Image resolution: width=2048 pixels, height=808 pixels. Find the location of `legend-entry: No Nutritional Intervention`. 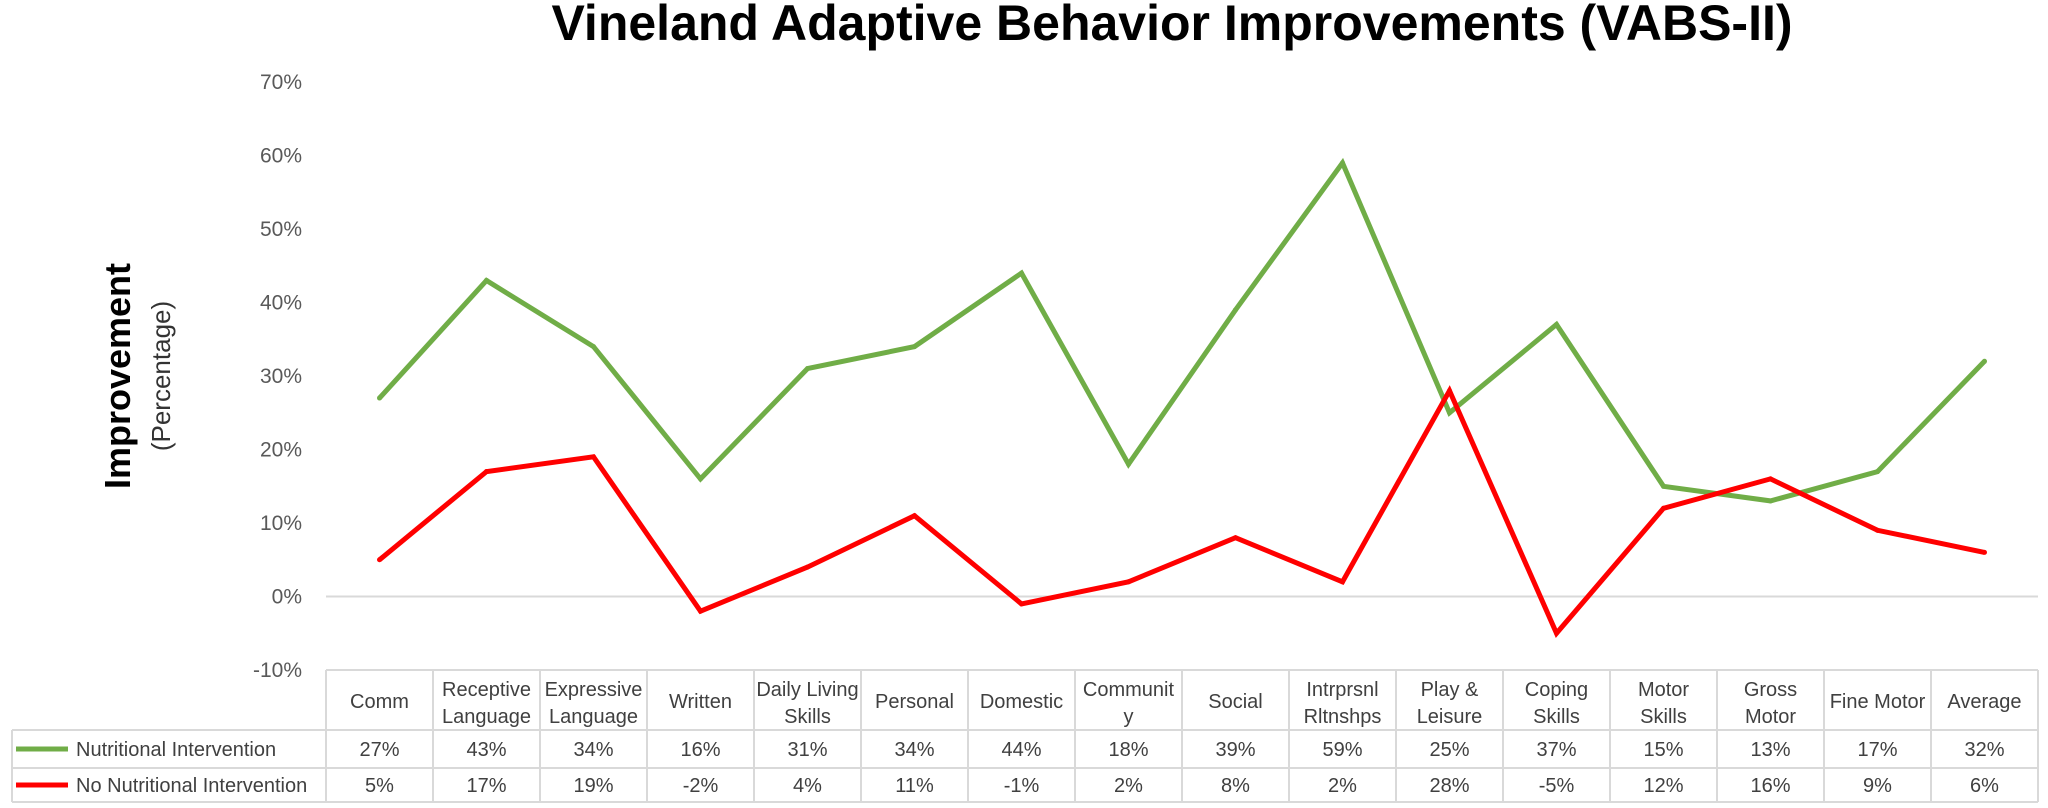

legend-entry: No Nutritional Intervention is located at coordinates (191, 786).